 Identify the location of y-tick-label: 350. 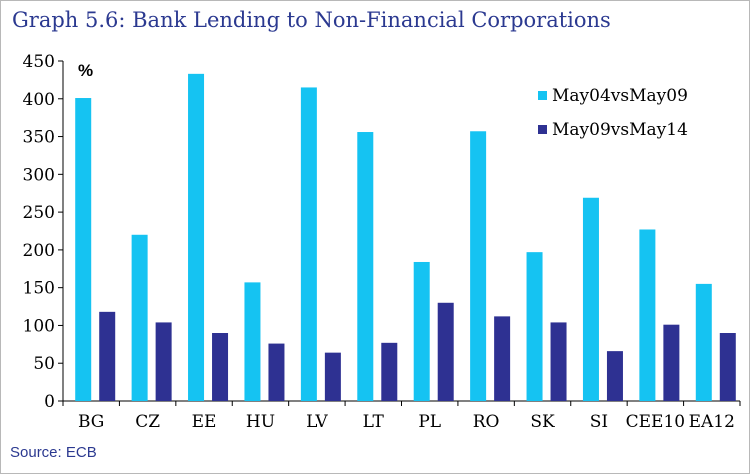
(39, 138).